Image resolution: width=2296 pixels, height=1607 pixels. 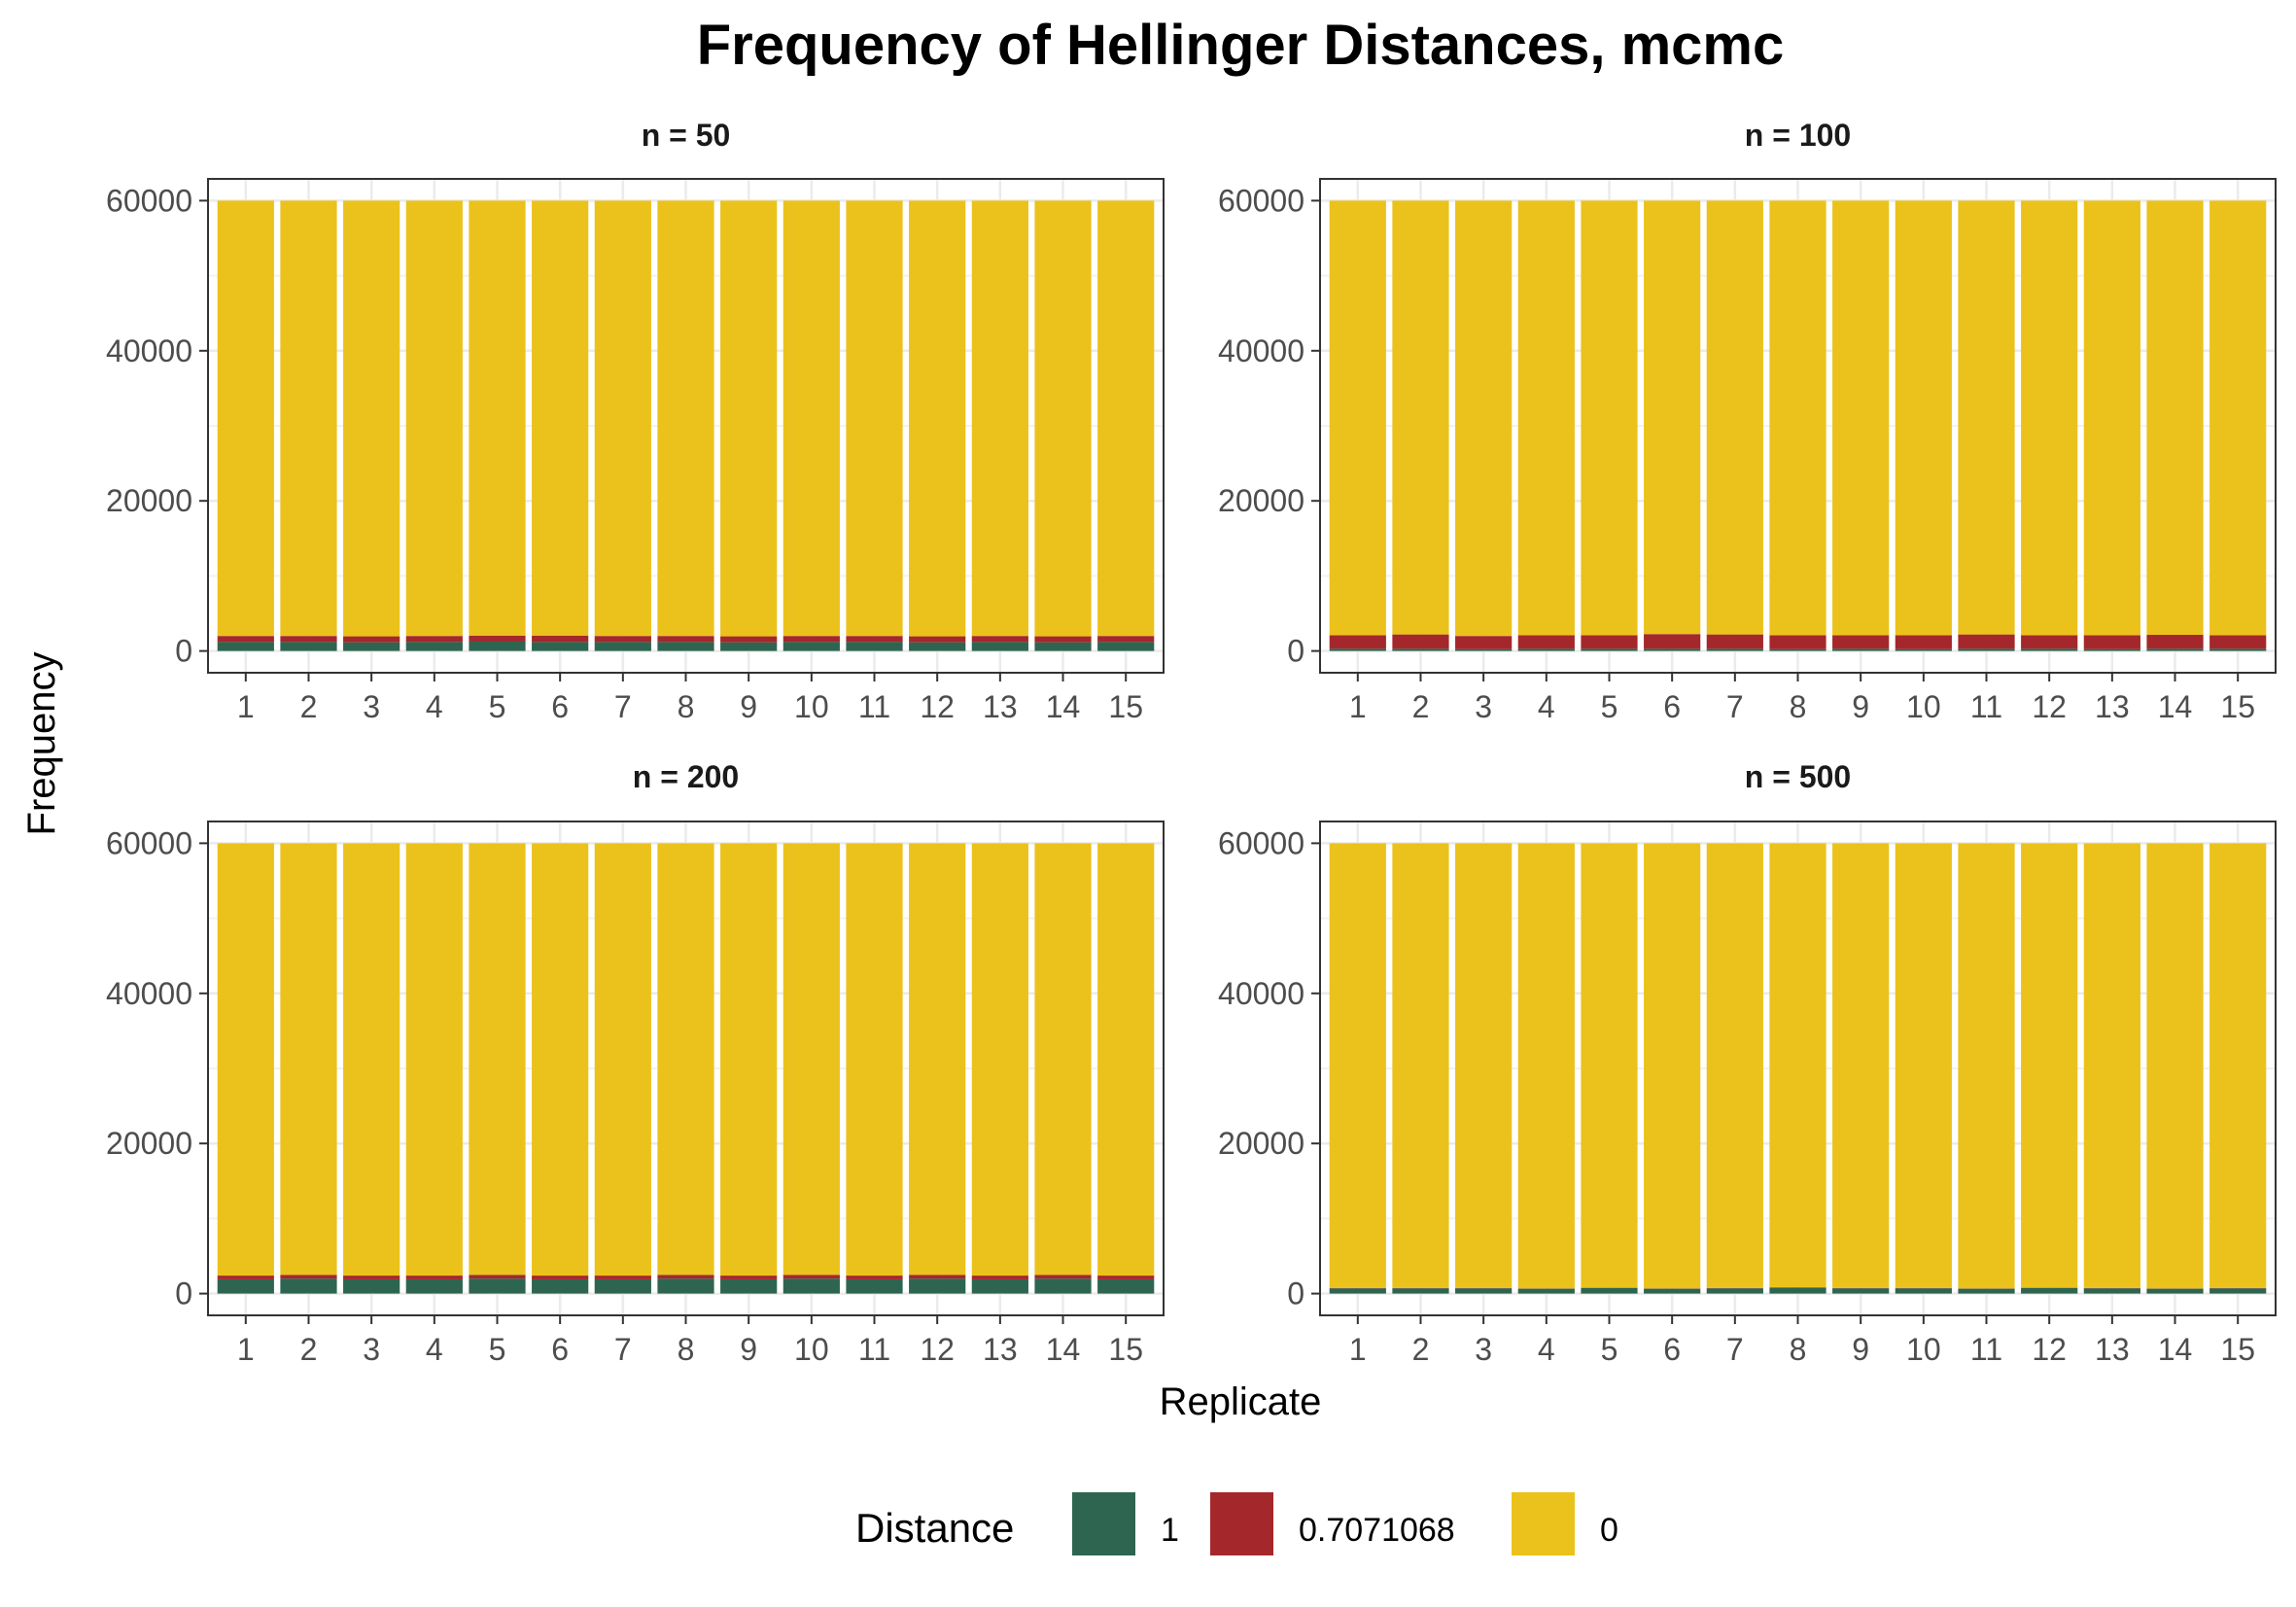 What do you see at coordinates (1860, 706) in the screenshot?
I see `x-tick-label: 9` at bounding box center [1860, 706].